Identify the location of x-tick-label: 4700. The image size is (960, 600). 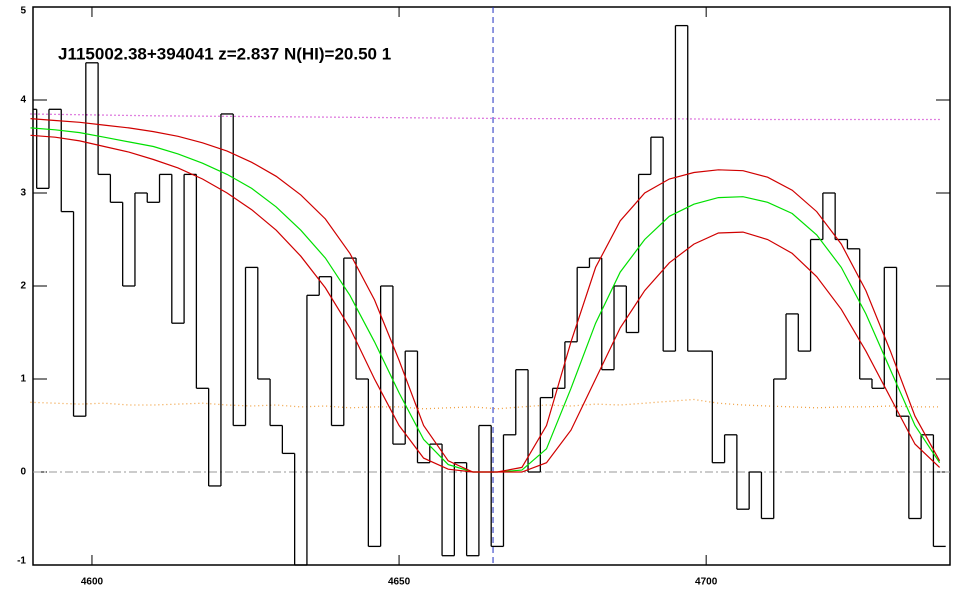
(706, 582).